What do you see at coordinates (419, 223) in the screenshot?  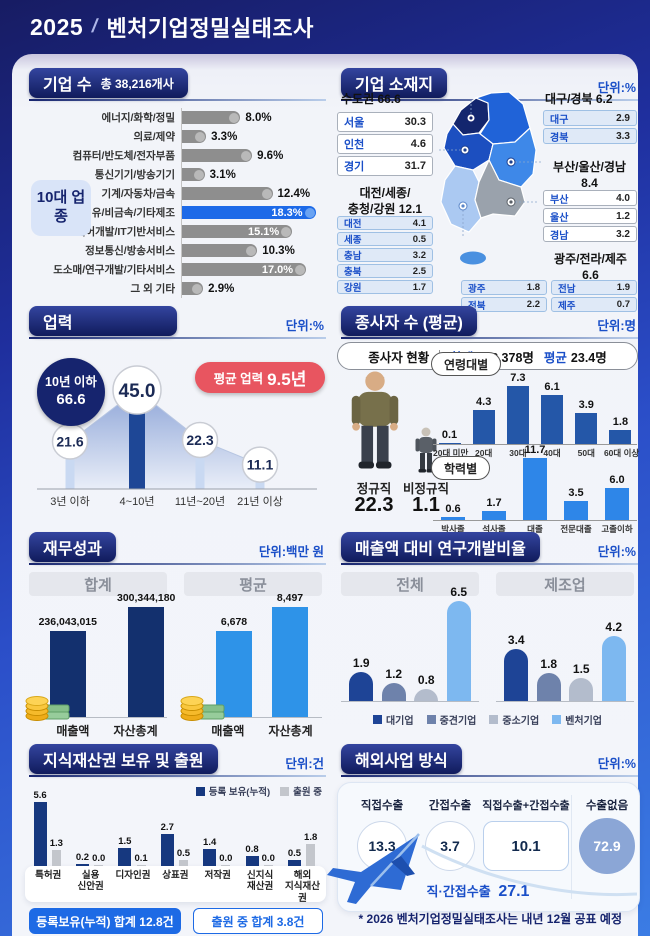 I see `region-value: 4.1` at bounding box center [419, 223].